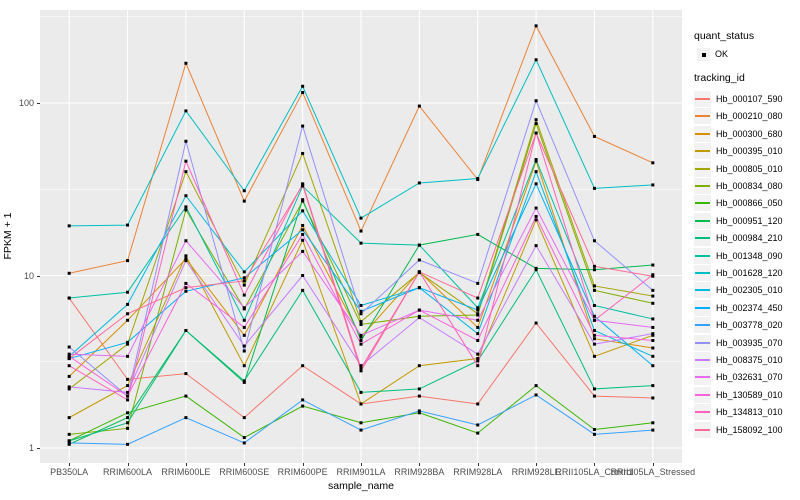 The height and width of the screenshot is (500, 800). I want to click on legend-item-label: Hb_000107_590, so click(749, 99).